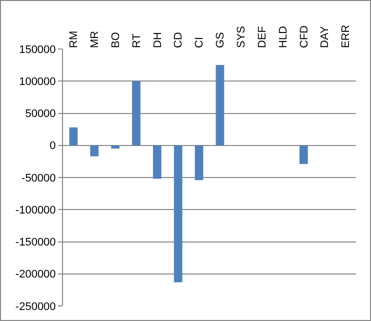 The height and width of the screenshot is (321, 371). Describe the element at coordinates (346, 36) in the screenshot. I see `x-tick-label: ERR` at that location.